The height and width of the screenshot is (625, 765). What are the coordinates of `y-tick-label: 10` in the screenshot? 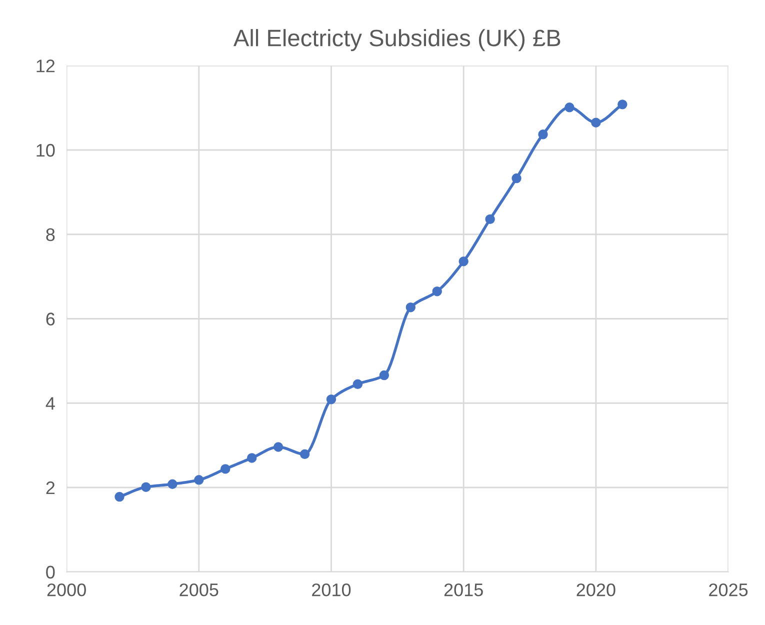 It's located at (45, 150).